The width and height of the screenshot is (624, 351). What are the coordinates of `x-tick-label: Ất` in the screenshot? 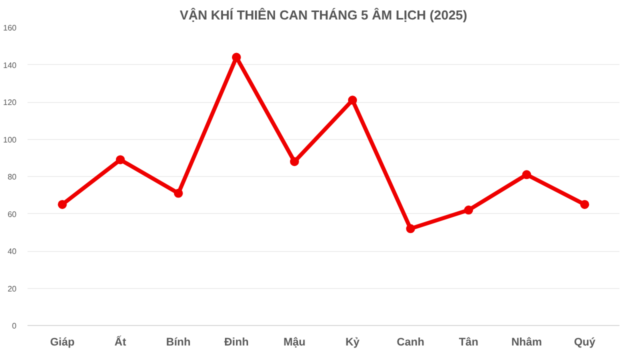 It's located at (120, 342).